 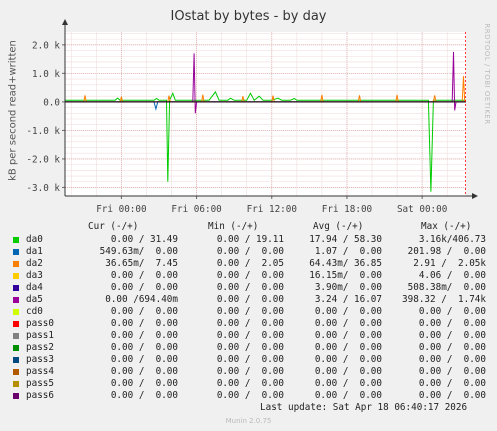 What do you see at coordinates (446, 226) in the screenshot?
I see `header-max: Max (-/+)` at bounding box center [446, 226].